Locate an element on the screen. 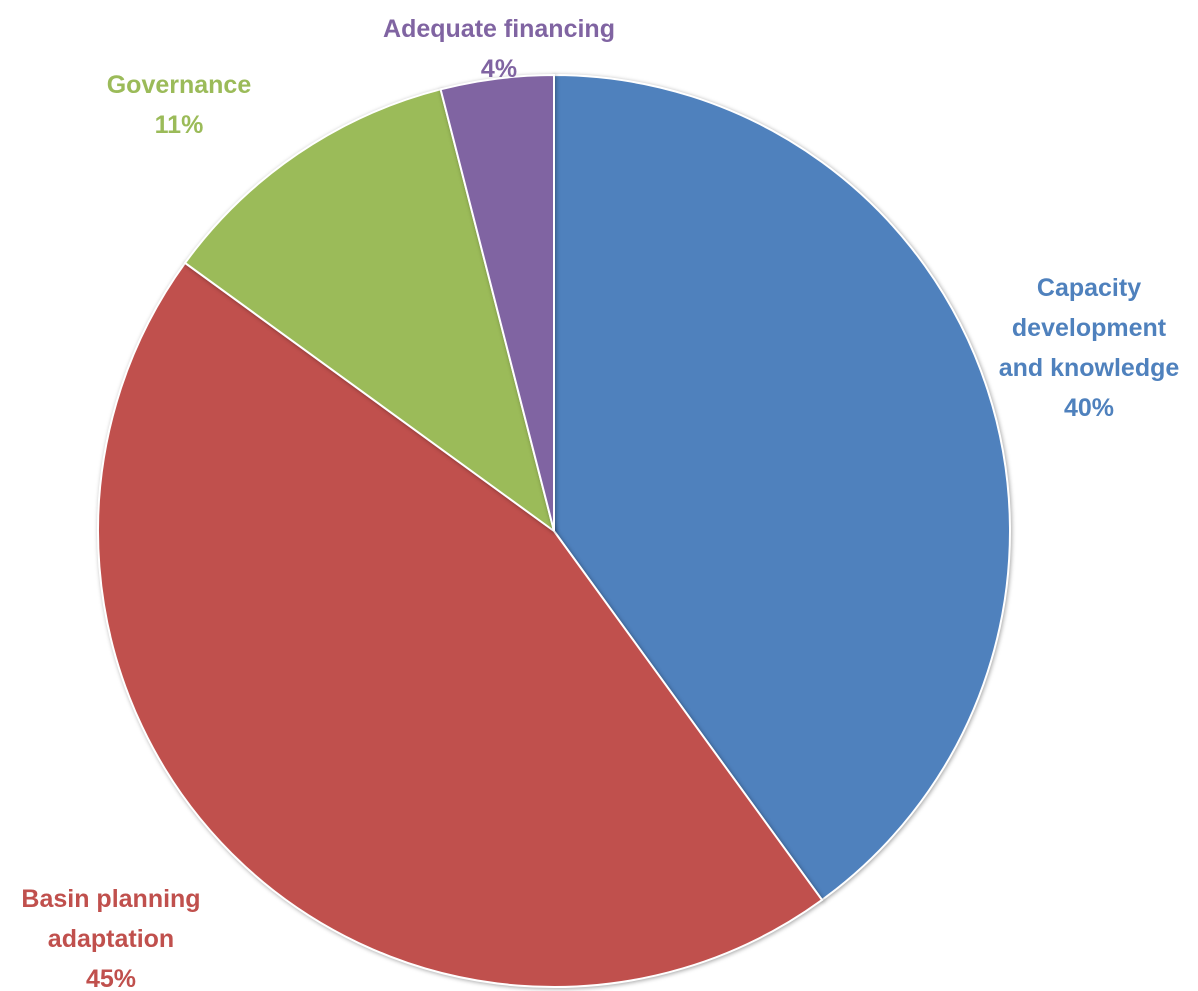 The width and height of the screenshot is (1198, 991). slice-name-label: Governance is located at coordinates (179, 85).